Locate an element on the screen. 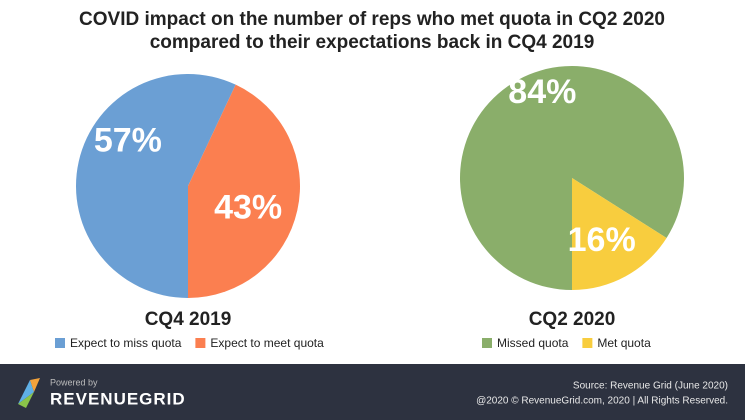  legend-label: Met quota is located at coordinates (624, 343).